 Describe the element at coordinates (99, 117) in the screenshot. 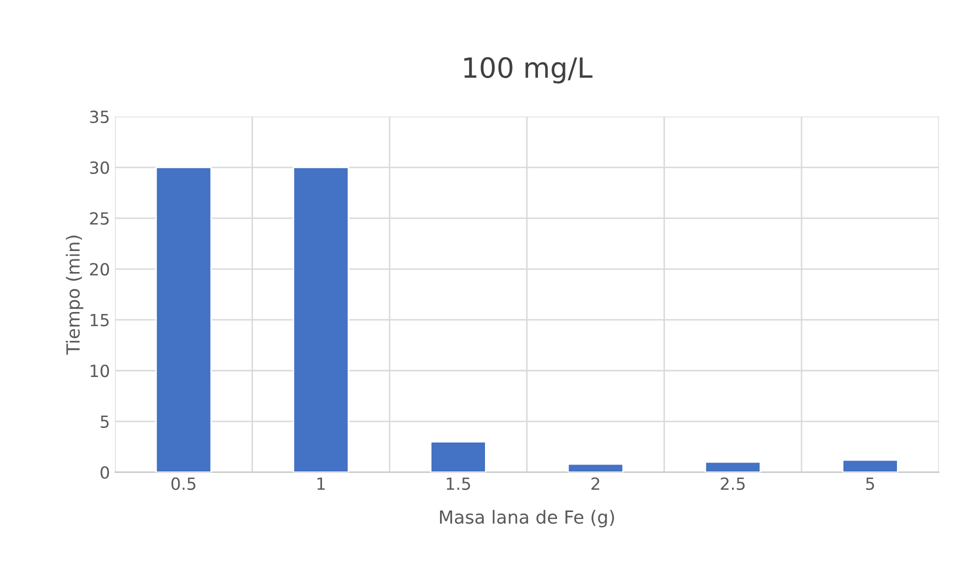

I see `y-tick-label: 35` at that location.